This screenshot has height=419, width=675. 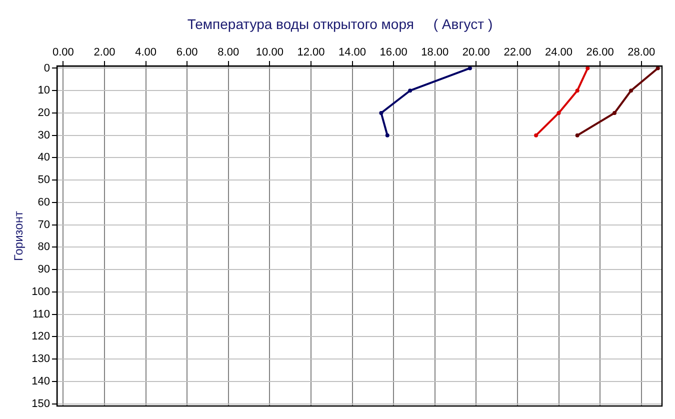 What do you see at coordinates (63, 52) in the screenshot?
I see `x-tick-label: 0.00` at bounding box center [63, 52].